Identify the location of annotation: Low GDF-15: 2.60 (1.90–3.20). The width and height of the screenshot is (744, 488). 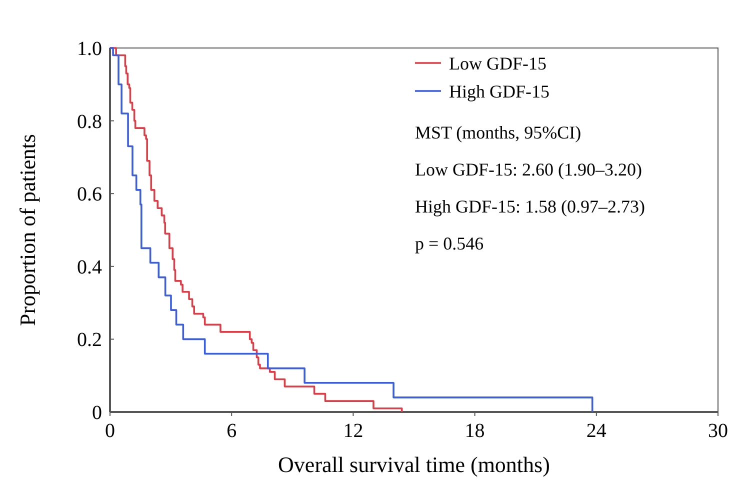
(528, 169).